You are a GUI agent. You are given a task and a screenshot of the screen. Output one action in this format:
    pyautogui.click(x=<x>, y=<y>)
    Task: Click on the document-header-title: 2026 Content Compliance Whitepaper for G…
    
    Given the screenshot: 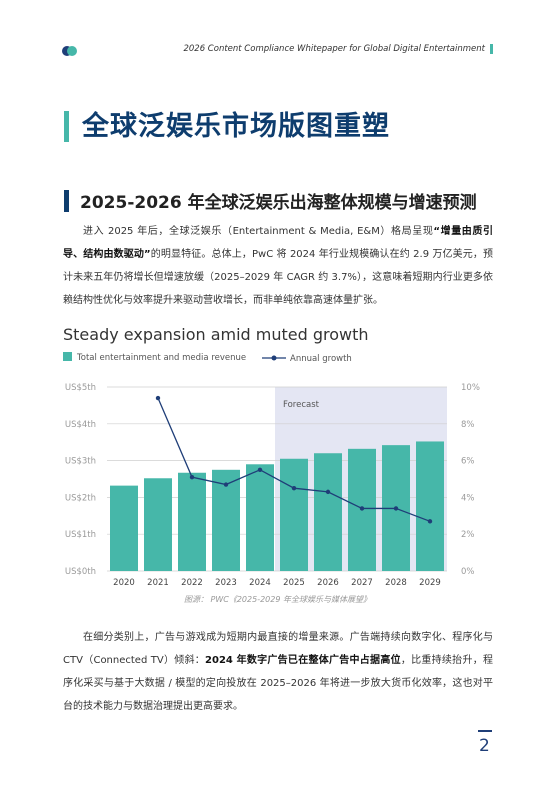 What is the action you would take?
    pyautogui.click(x=334, y=49)
    